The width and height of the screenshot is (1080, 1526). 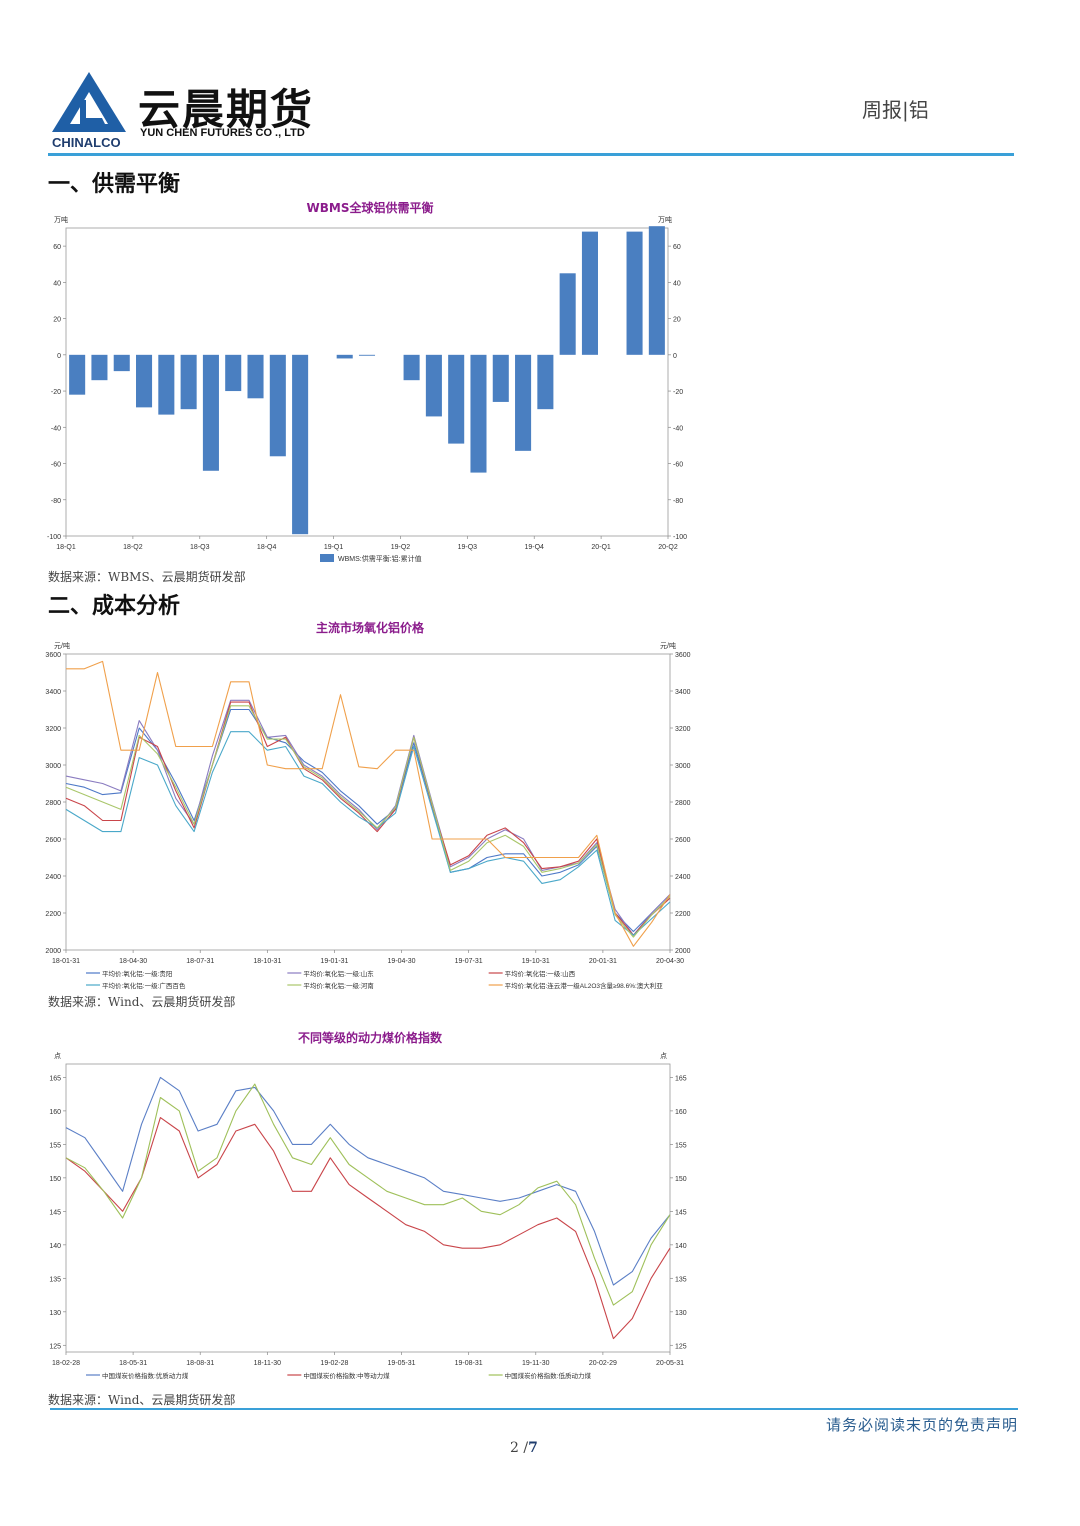 What do you see at coordinates (678, 465) in the screenshot?
I see `y-tick-label-right: -60` at bounding box center [678, 465].